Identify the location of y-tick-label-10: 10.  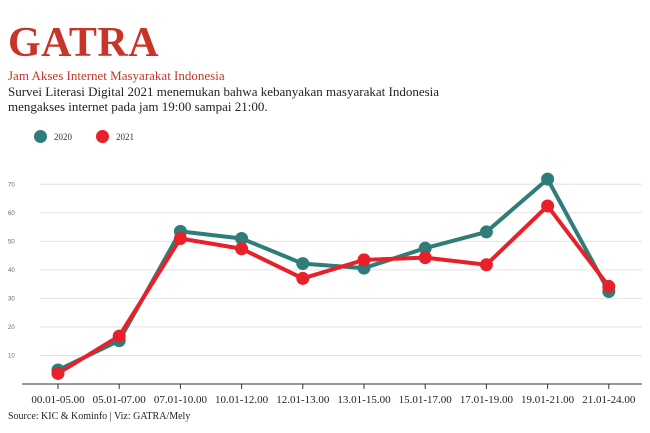
(11, 356).